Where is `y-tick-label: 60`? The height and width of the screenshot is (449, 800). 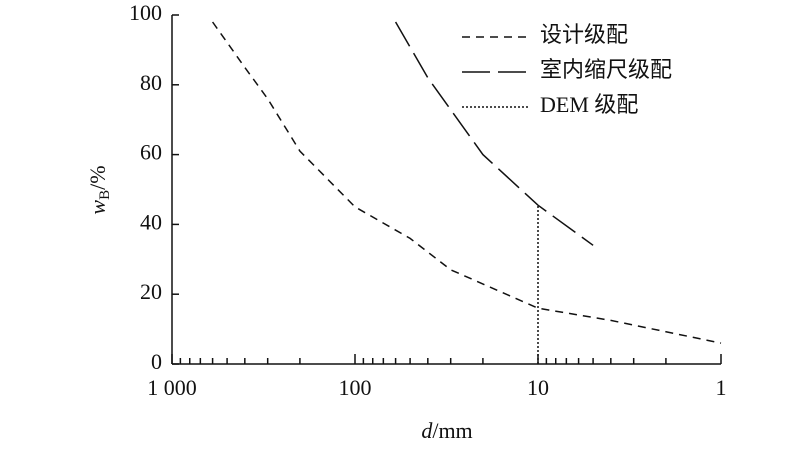 y-tick-label: 60 is located at coordinates (151, 152).